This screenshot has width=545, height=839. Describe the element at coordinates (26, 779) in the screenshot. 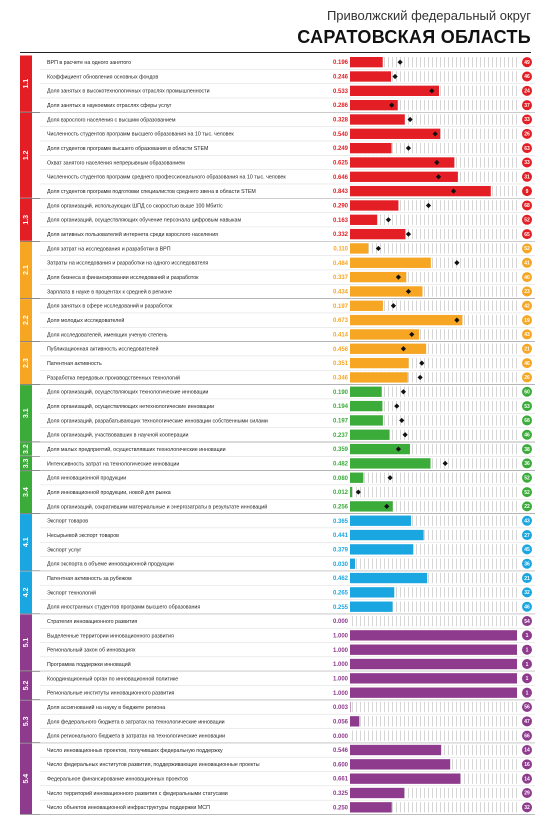

I see `group-label: 5.4` at that location.